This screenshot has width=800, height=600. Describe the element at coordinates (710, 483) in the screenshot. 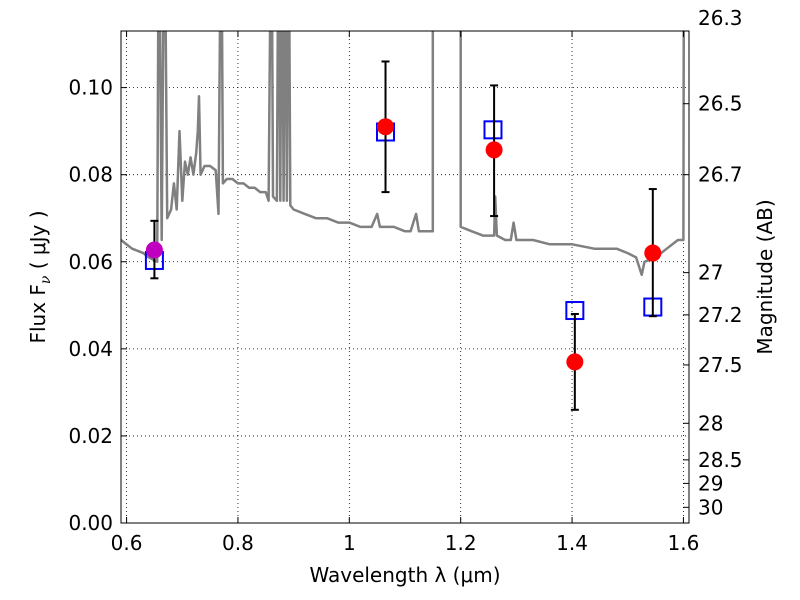

I see `y2-tick-label: 29` at that location.